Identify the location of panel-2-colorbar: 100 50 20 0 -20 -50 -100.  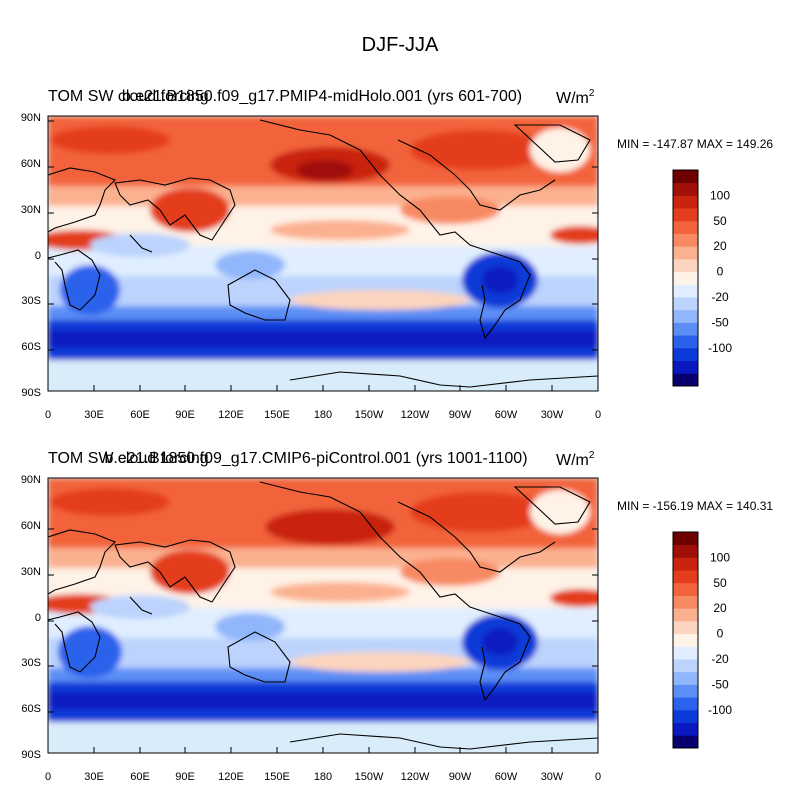
(702, 640).